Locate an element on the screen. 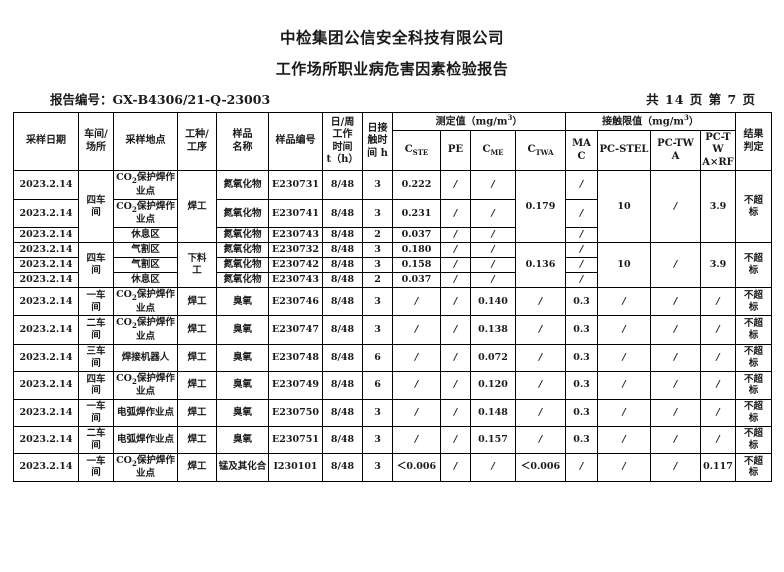  report-number: 报告编号：GX-B4306/21-Q-23003 is located at coordinates (160, 99).